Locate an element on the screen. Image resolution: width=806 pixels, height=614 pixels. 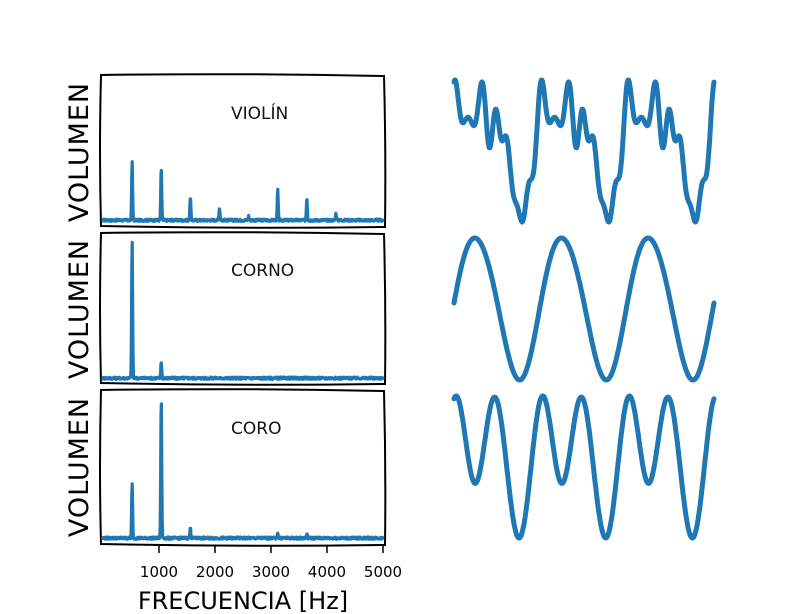
choir-label: CORO is located at coordinates (256, 429).